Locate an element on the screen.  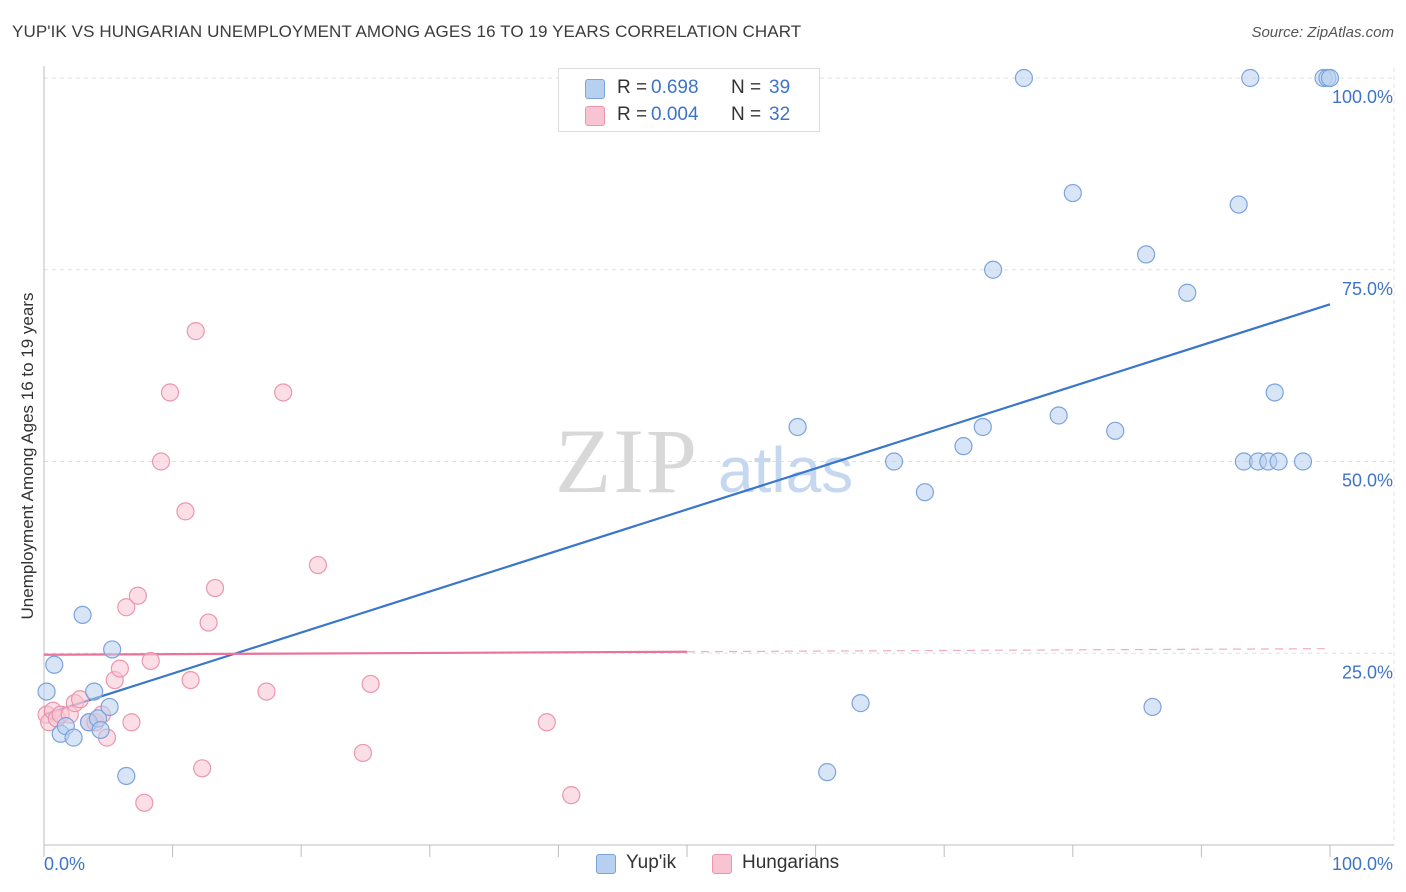
watermark-atlas: atlas is located at coordinates (785, 470).